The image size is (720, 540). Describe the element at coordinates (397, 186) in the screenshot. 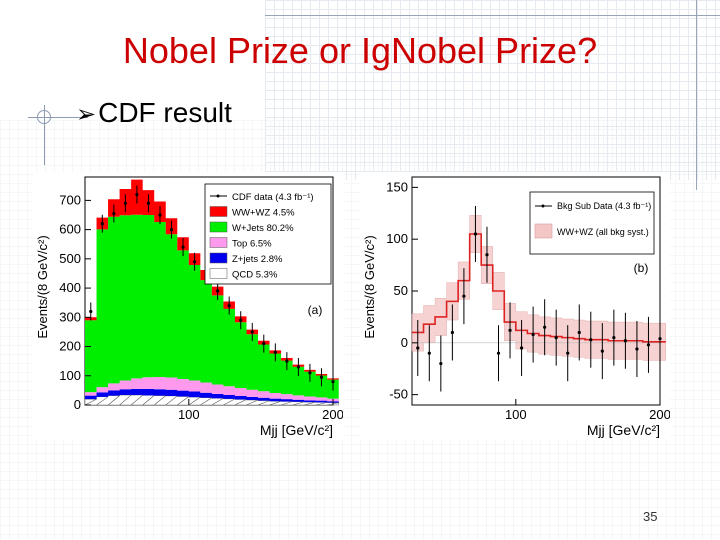

I see `y-tick-label: 150` at that location.